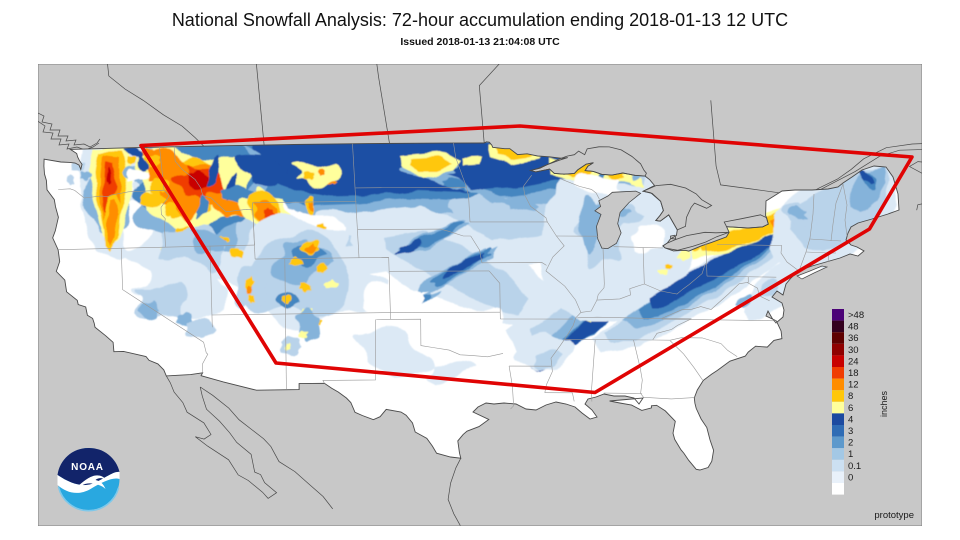  Describe the element at coordinates (853, 327) in the screenshot. I see `svg-text: 48` at that location.